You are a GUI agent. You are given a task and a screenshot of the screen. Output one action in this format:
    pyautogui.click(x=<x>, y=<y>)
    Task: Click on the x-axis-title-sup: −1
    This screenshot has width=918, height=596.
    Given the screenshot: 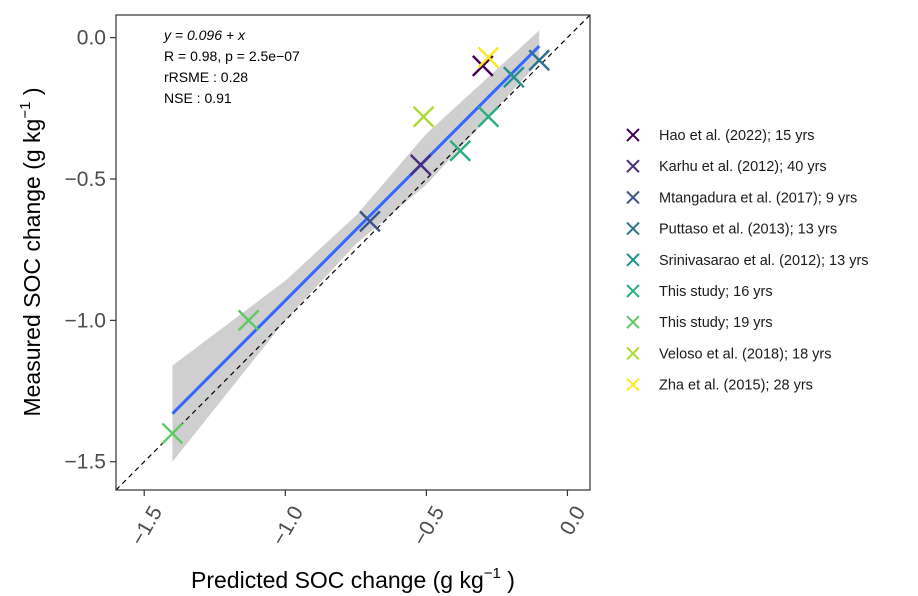 What is the action you would take?
    pyautogui.click(x=492, y=573)
    